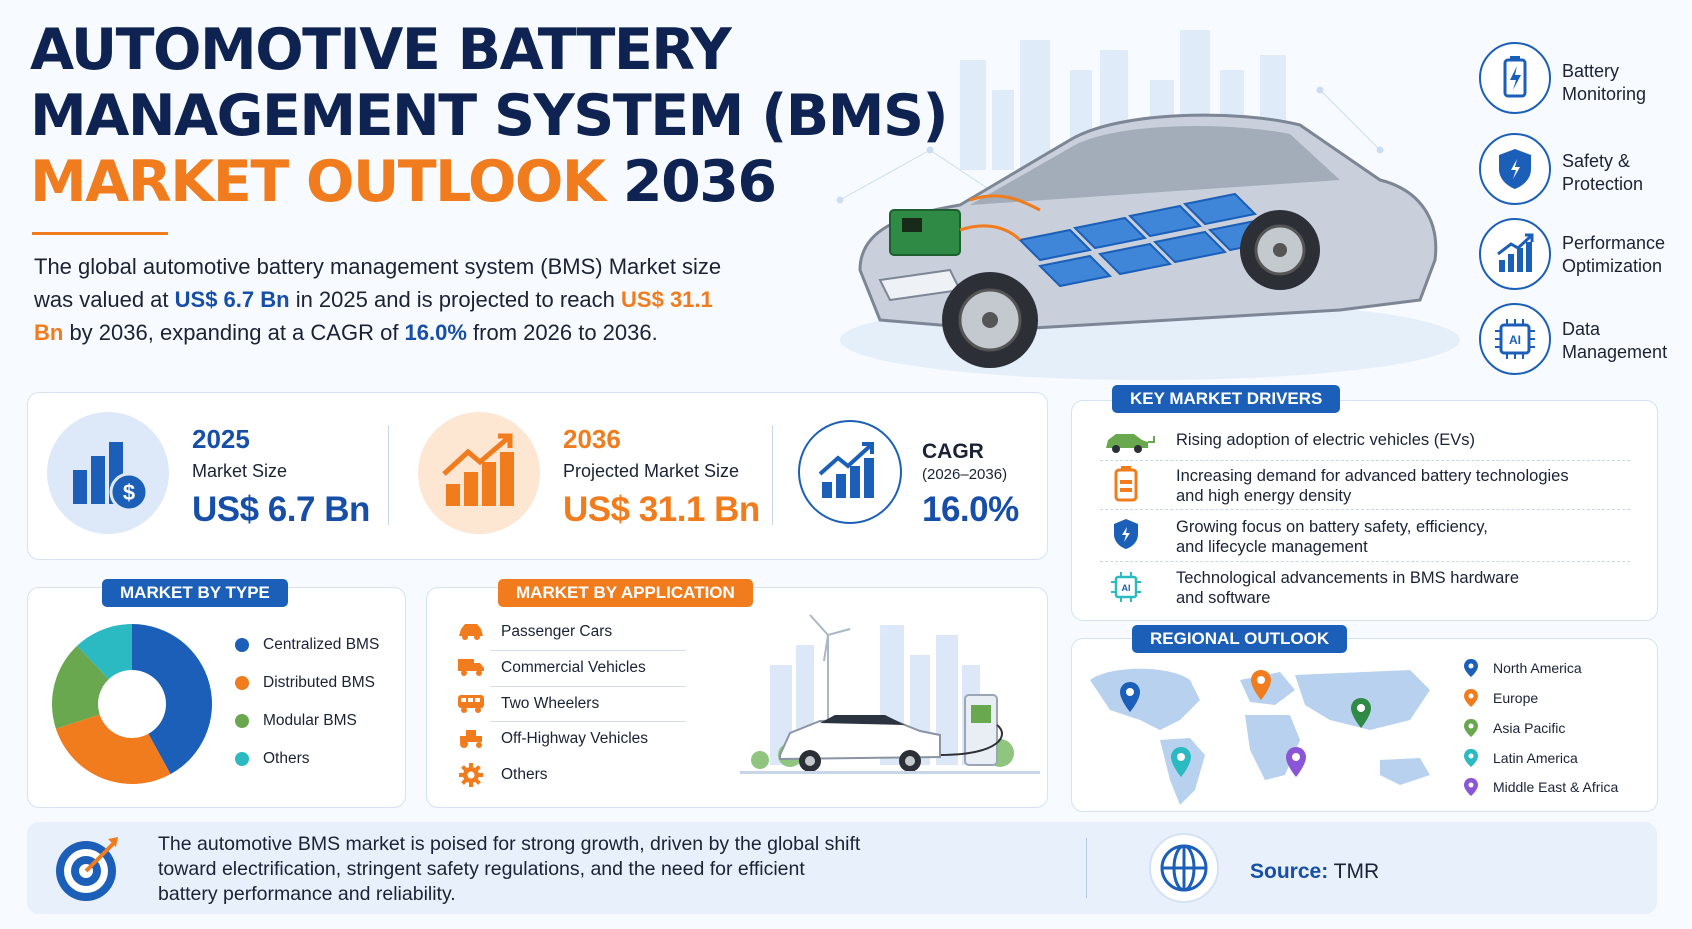 This screenshot has width=1692, height=929. I want to click on regional-outlook-title: REGIONAL OUTLOOK, so click(1240, 639).